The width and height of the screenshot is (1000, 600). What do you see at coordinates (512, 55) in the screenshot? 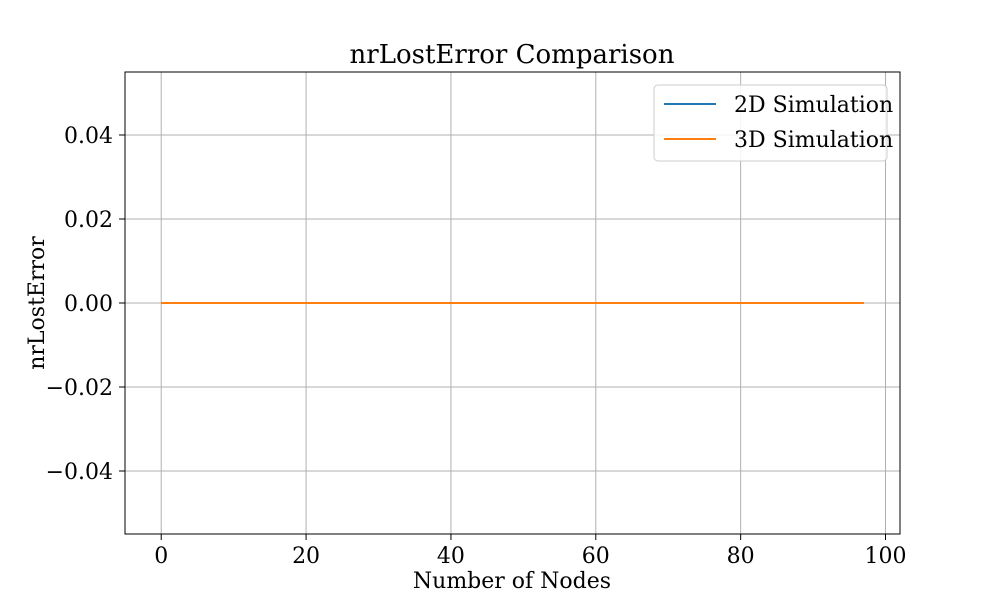
I see `chart-title: nrLostError Comparison` at bounding box center [512, 55].